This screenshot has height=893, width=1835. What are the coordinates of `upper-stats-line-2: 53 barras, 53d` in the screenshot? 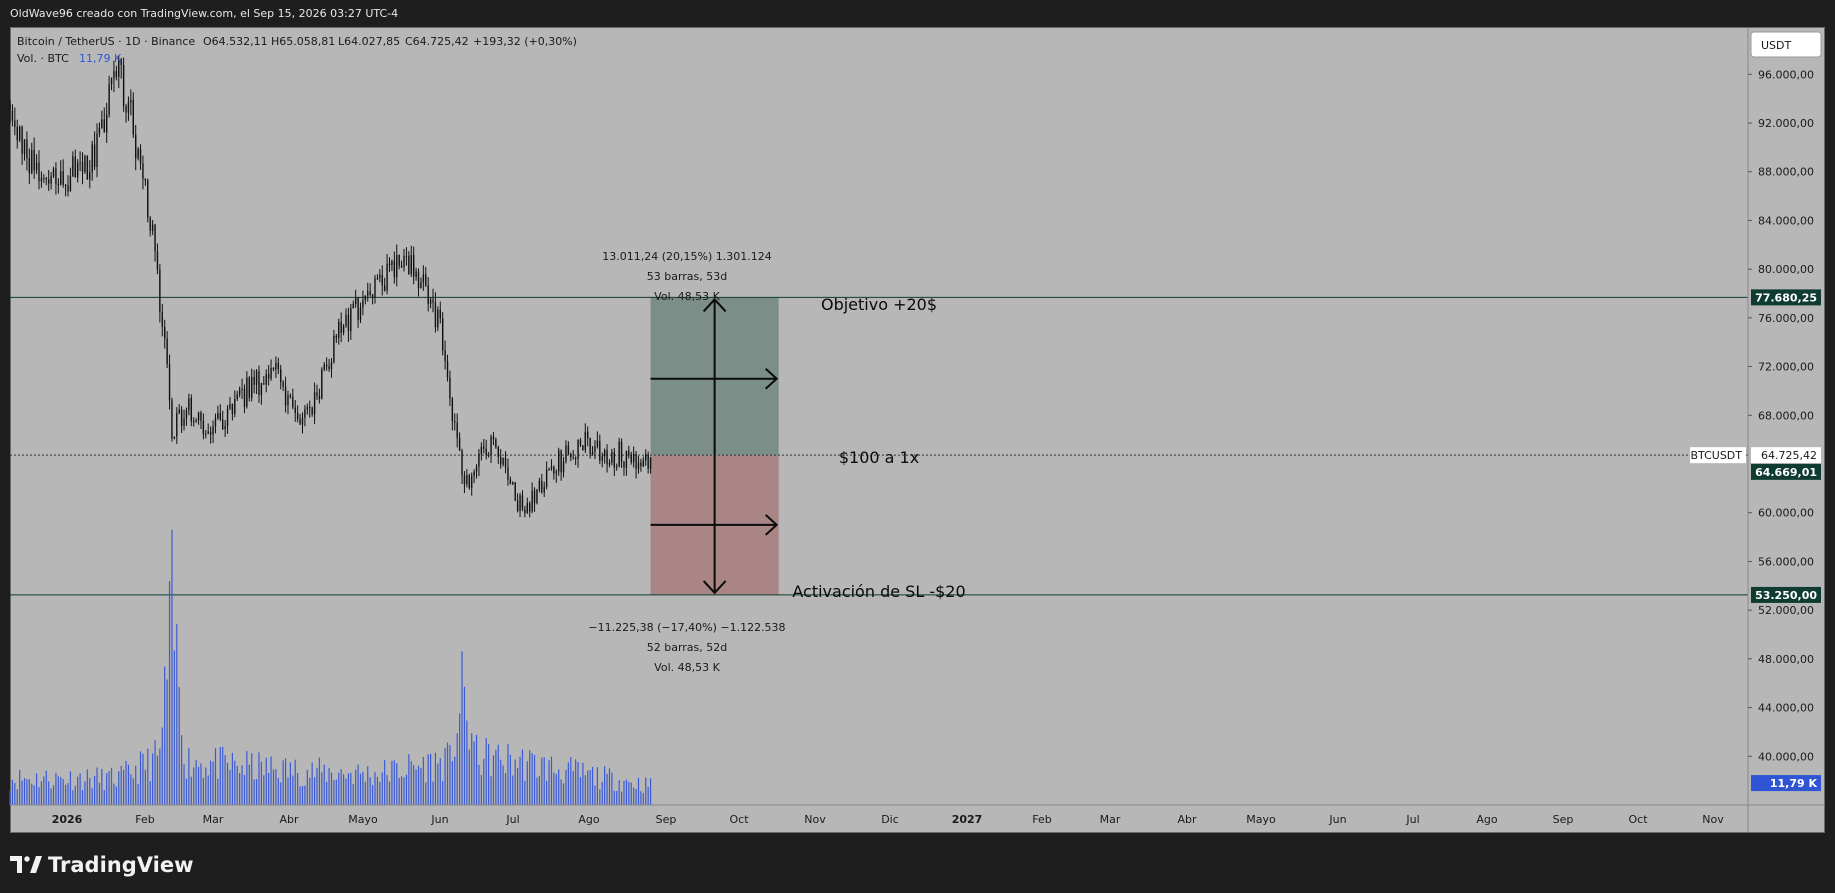 It's located at (687, 276).